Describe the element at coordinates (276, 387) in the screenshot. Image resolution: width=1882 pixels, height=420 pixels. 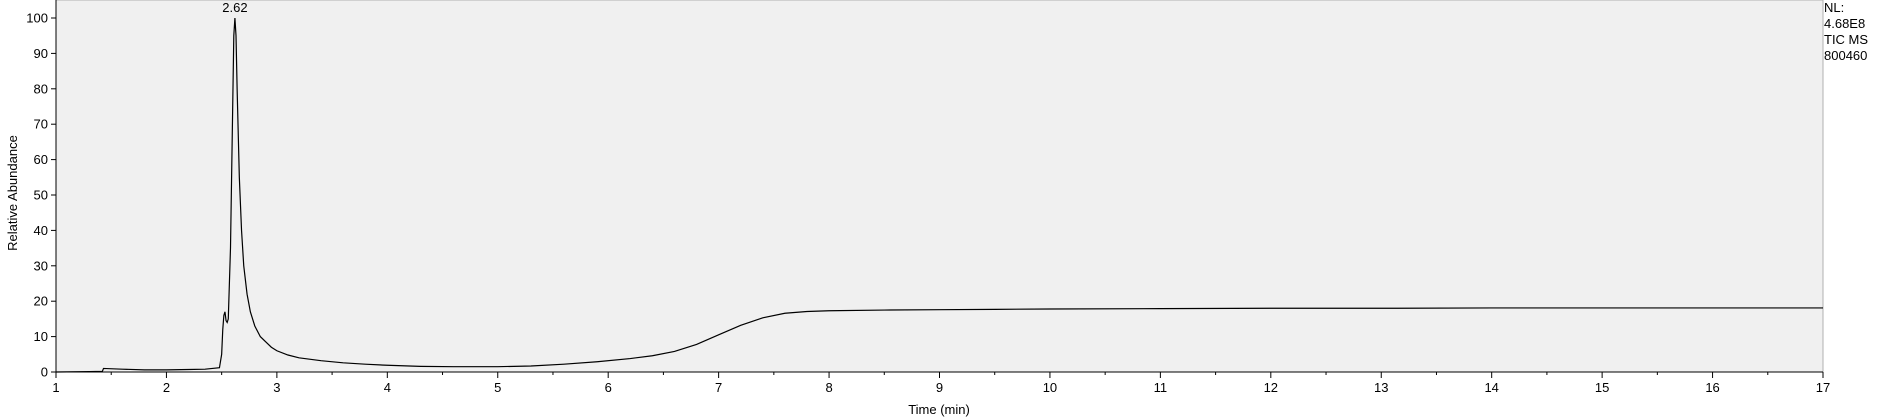
I see `x-tick-label: 3` at that location.